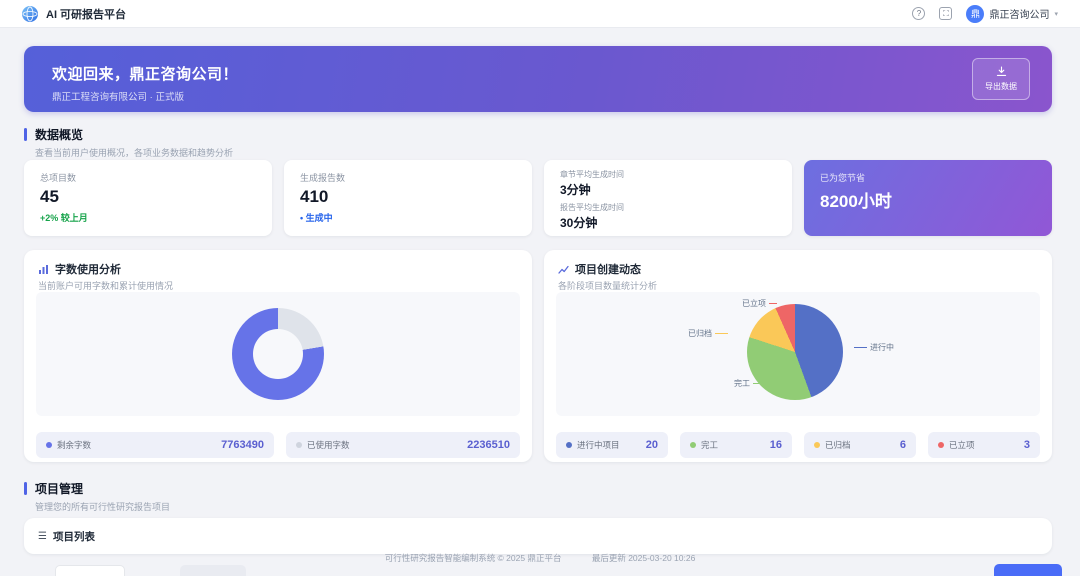 The image size is (1080, 576). I want to click on legend-completed: 完工 16, so click(736, 445).